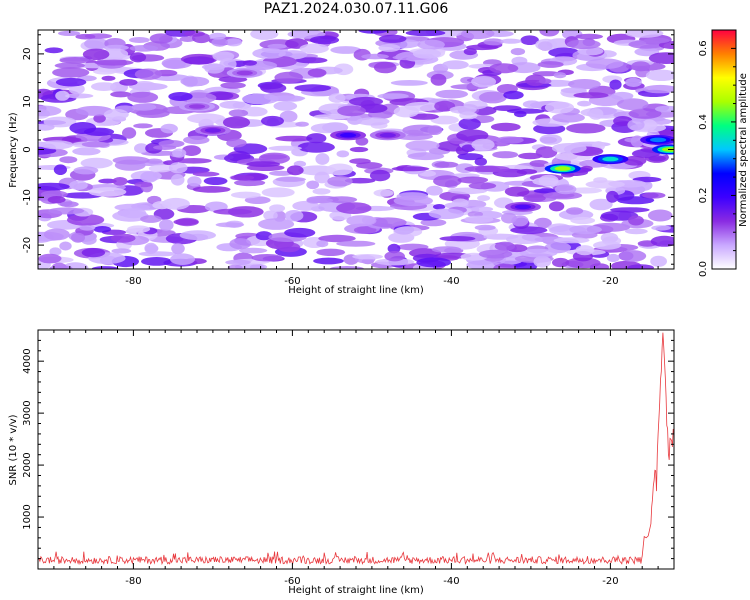 This screenshot has height=600, width=750. Describe the element at coordinates (703, 48) in the screenshot. I see `colorbar-tick-label: 0.6` at that location.